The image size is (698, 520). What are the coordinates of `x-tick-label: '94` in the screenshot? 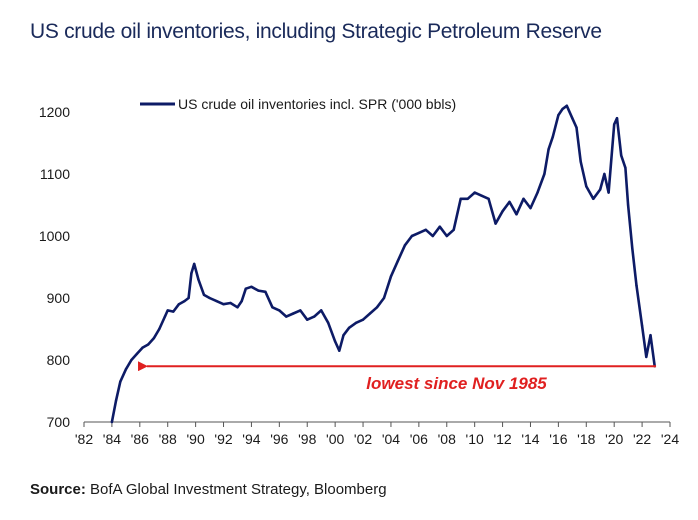 It's located at (251, 439).